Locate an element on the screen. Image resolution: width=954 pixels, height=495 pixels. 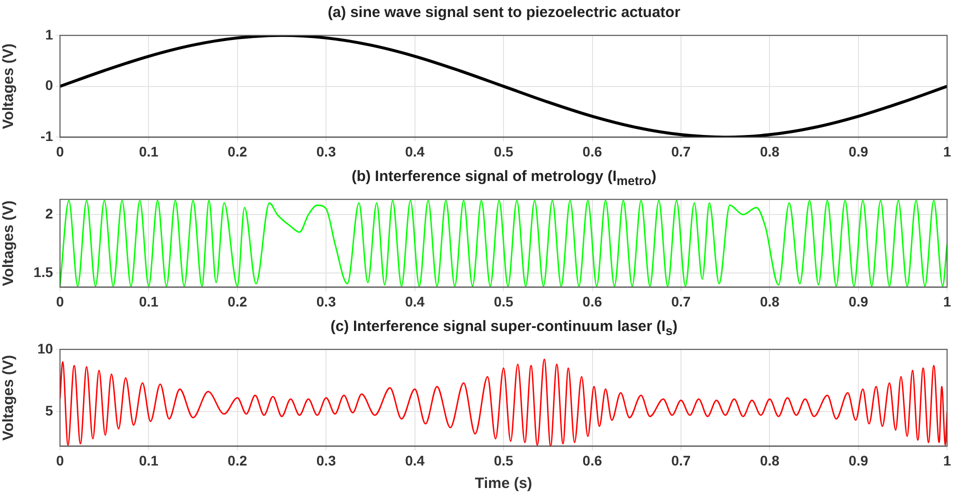
x-axis-title: Time (s) is located at coordinates (503, 483).